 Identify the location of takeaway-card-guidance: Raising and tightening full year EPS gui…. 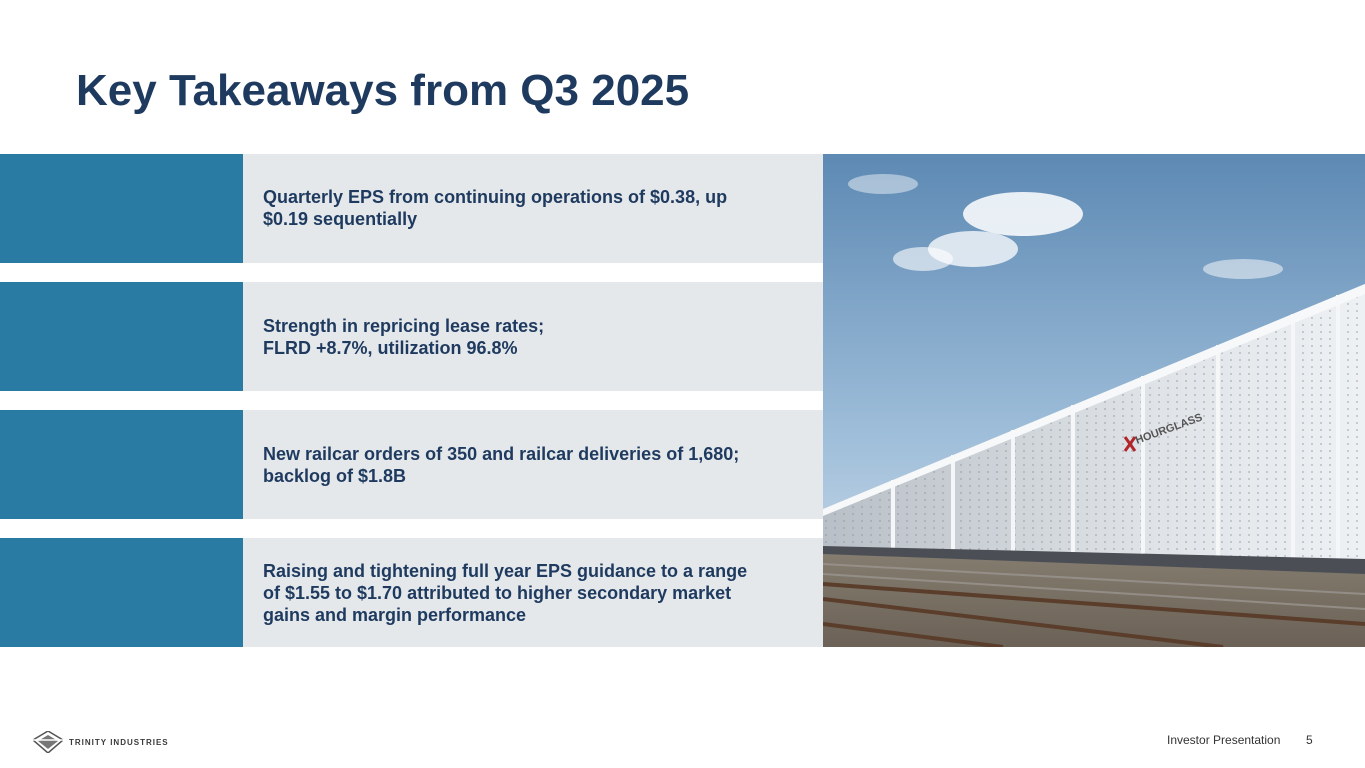
(411, 592).